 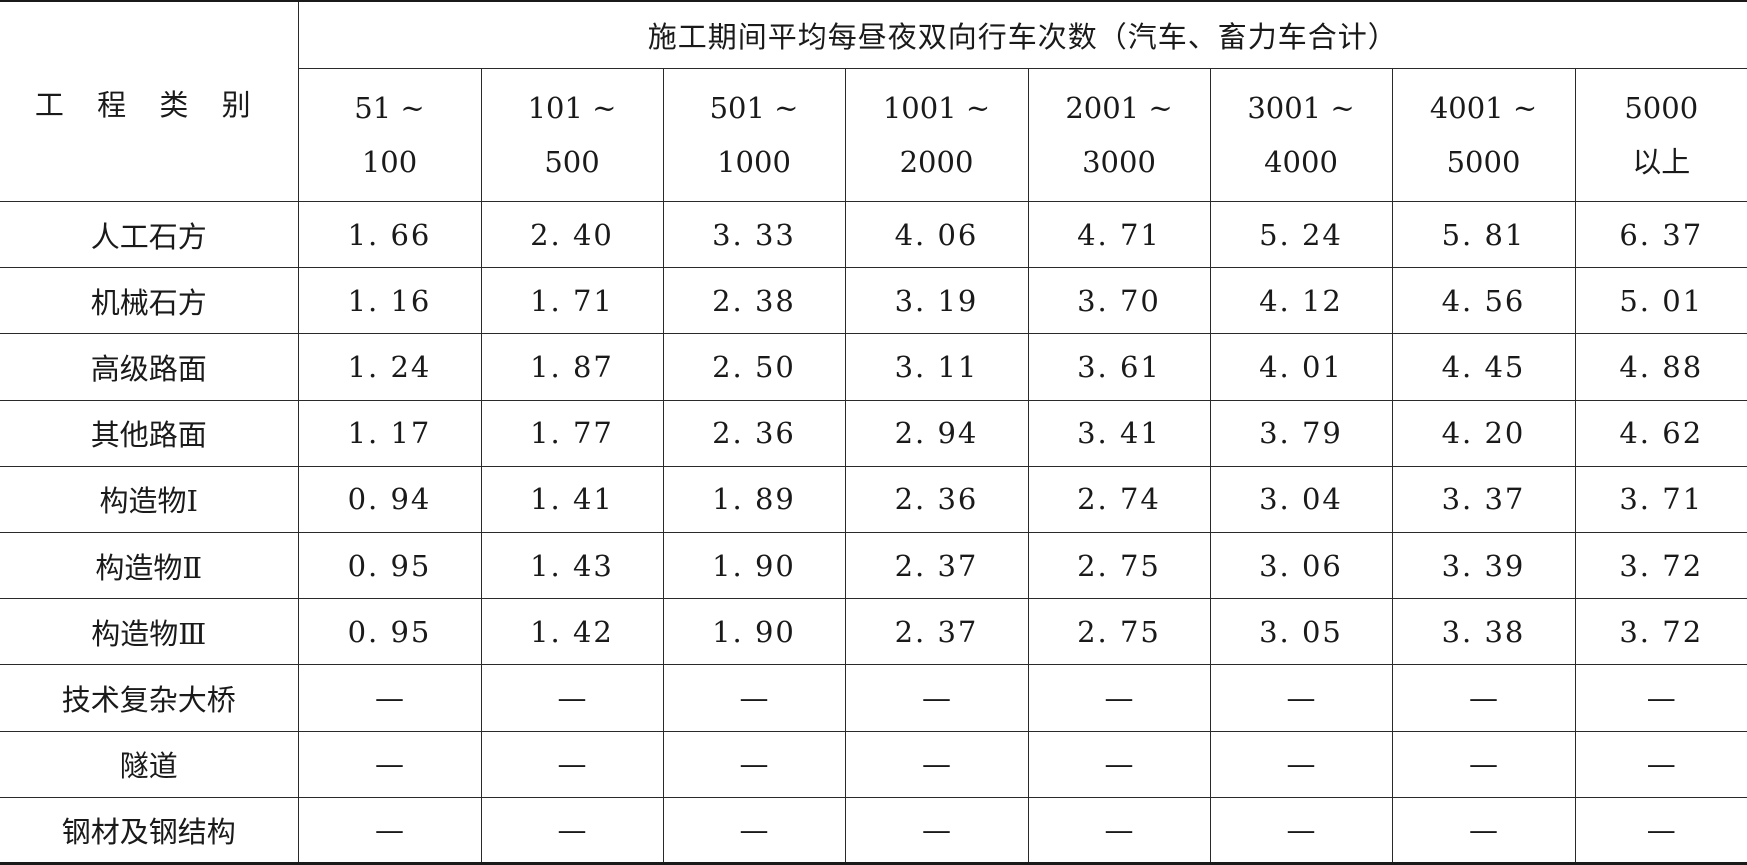 What do you see at coordinates (936, 135) in the screenshot?
I see `range-header-cell: 1001 ~ 2000` at bounding box center [936, 135].